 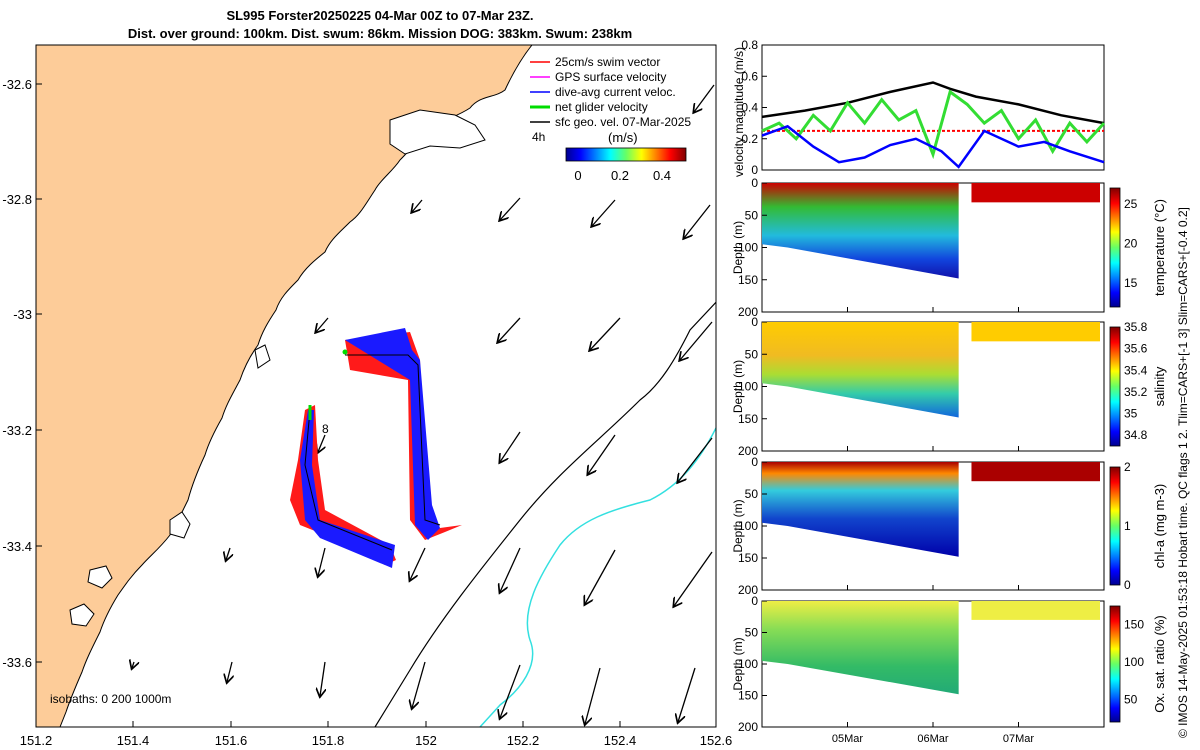 I want to click on colorbar-tick-label: 100, so click(x=1134, y=662).